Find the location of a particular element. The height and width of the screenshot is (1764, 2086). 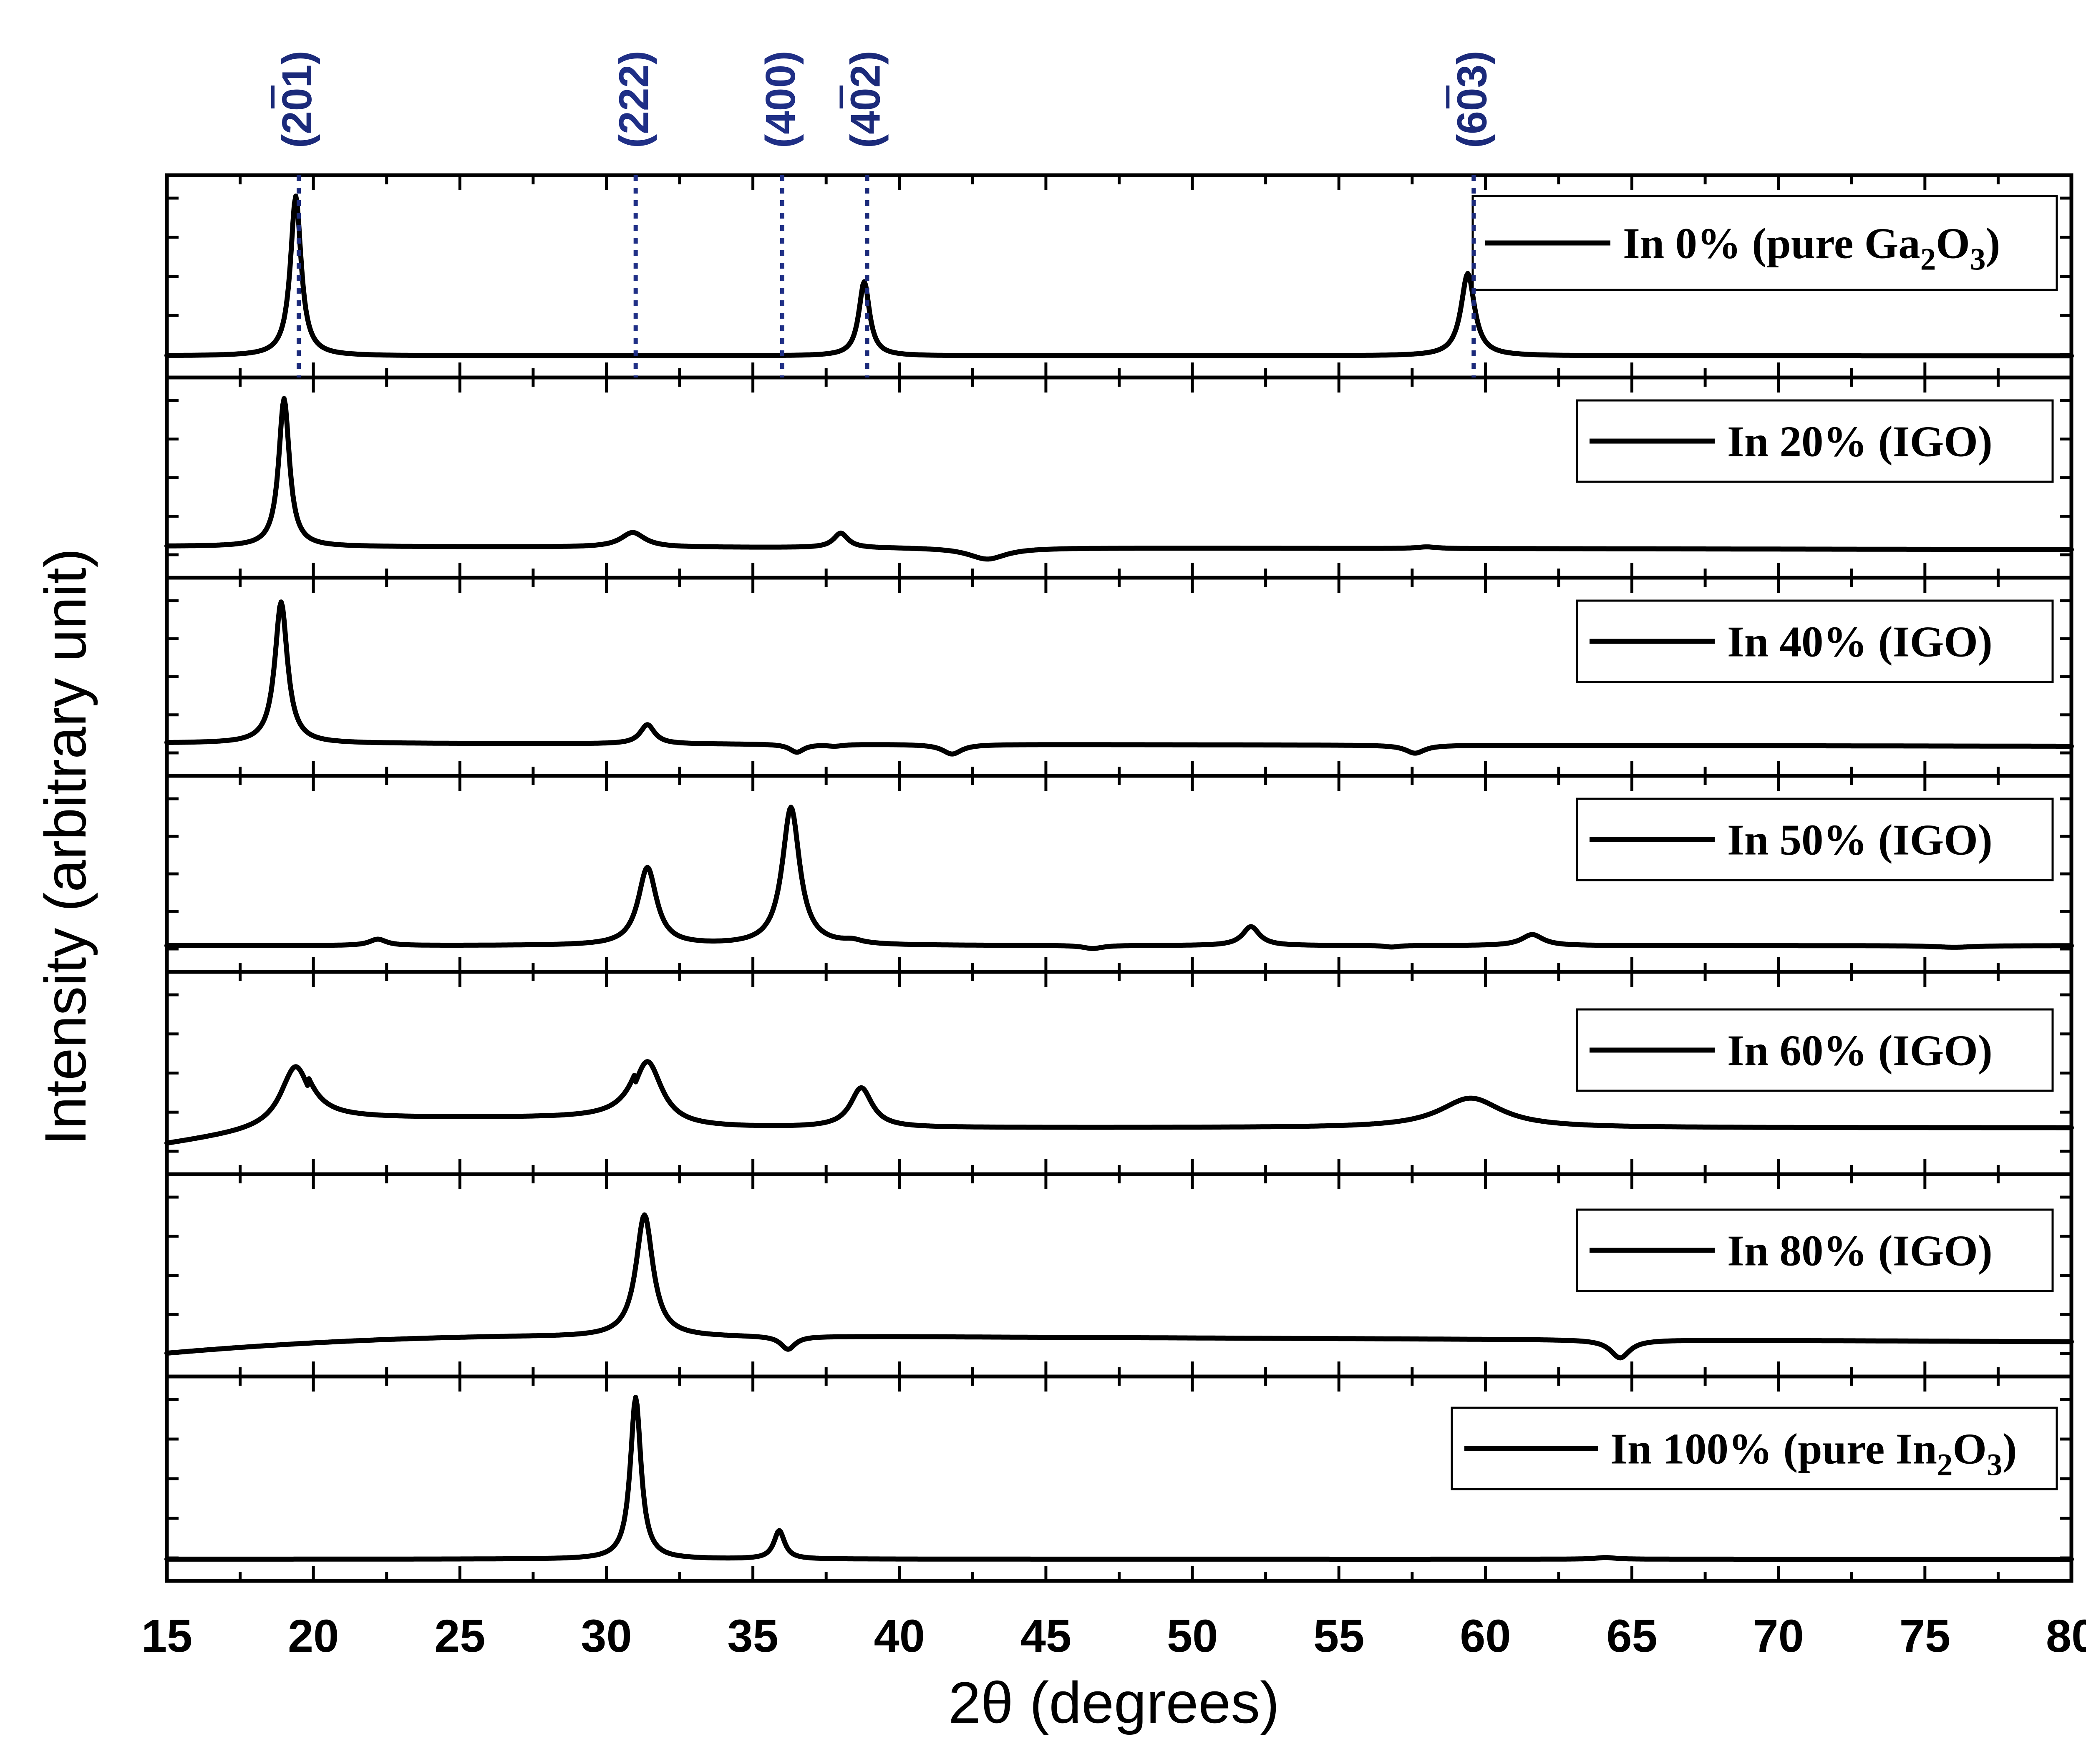

legend-4: In 50% (IGO) is located at coordinates (1815, 839).